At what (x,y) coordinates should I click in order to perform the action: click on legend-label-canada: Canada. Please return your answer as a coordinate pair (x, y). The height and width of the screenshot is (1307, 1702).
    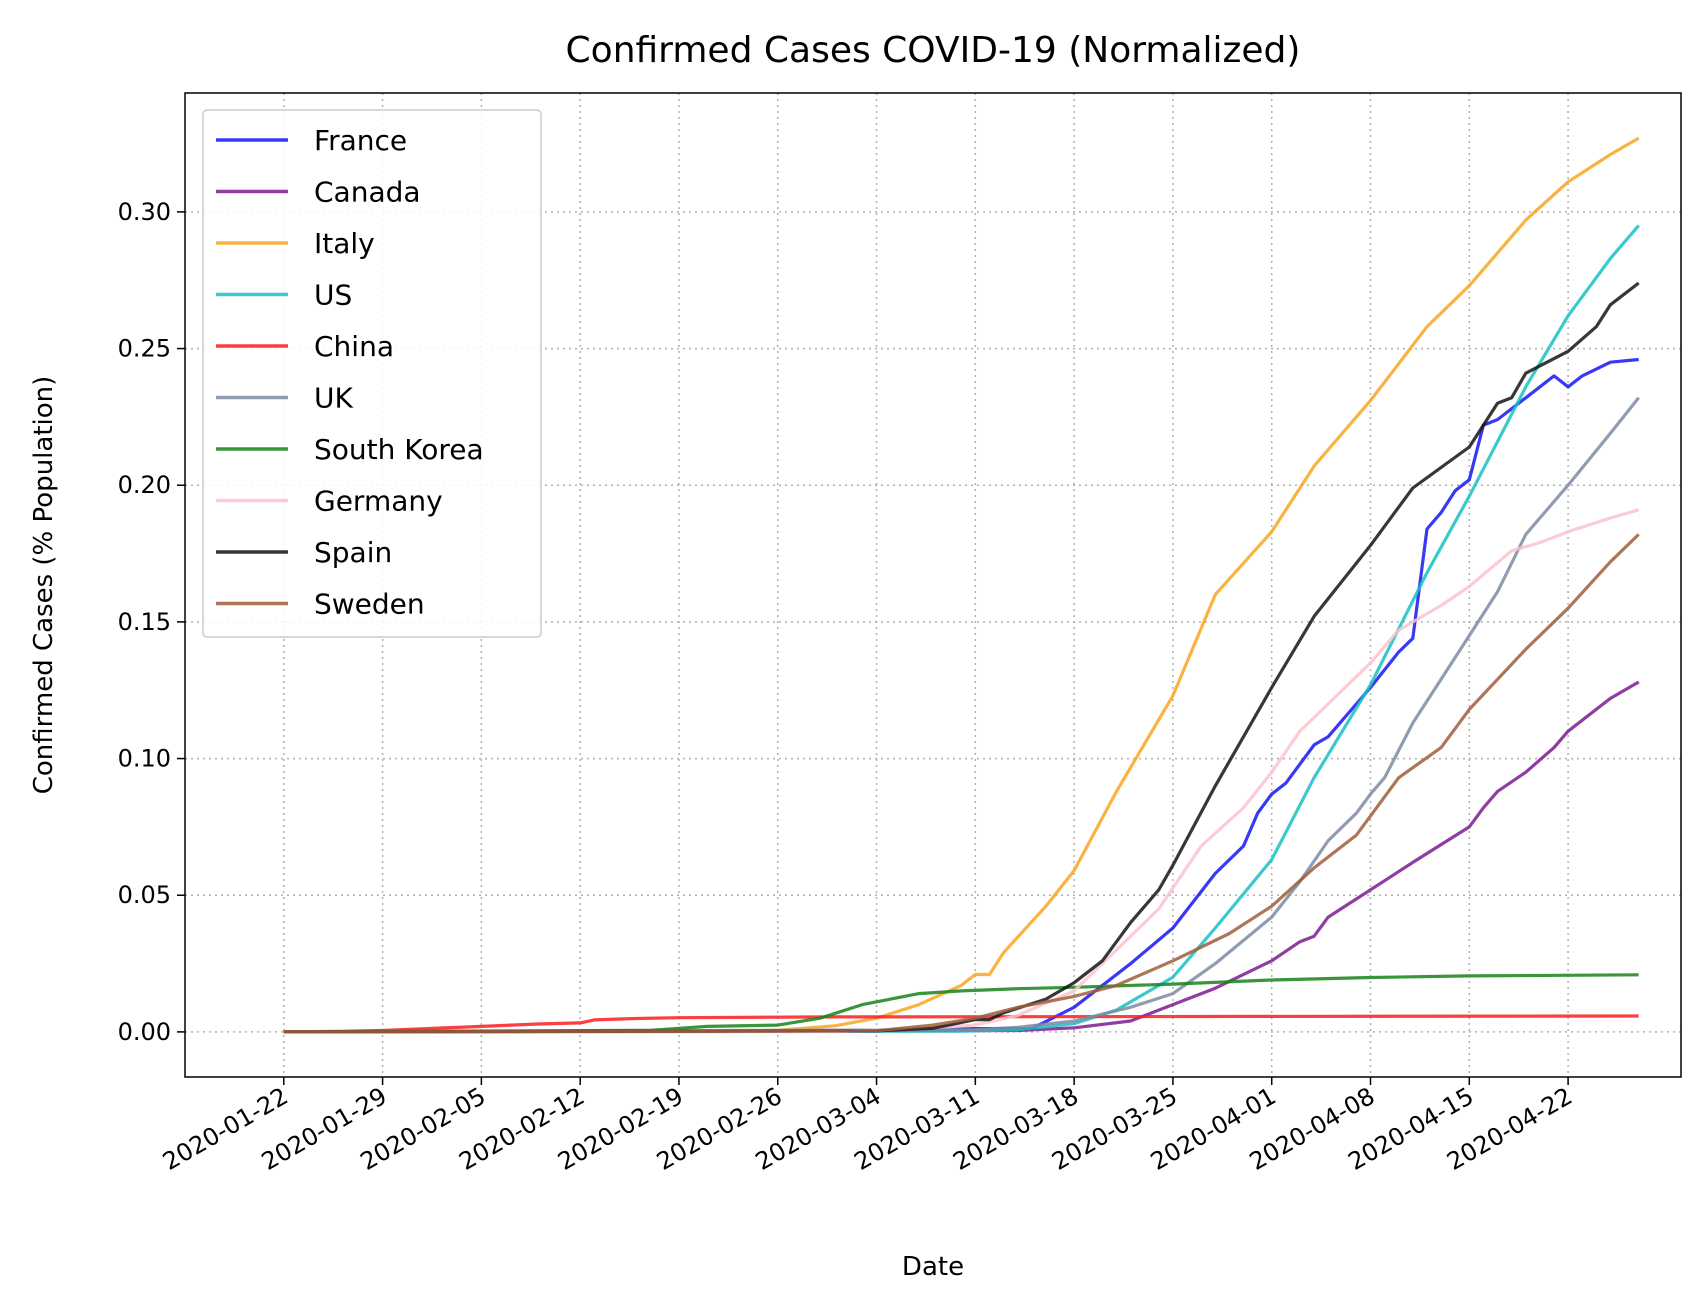
    Looking at the image, I should click on (367, 192).